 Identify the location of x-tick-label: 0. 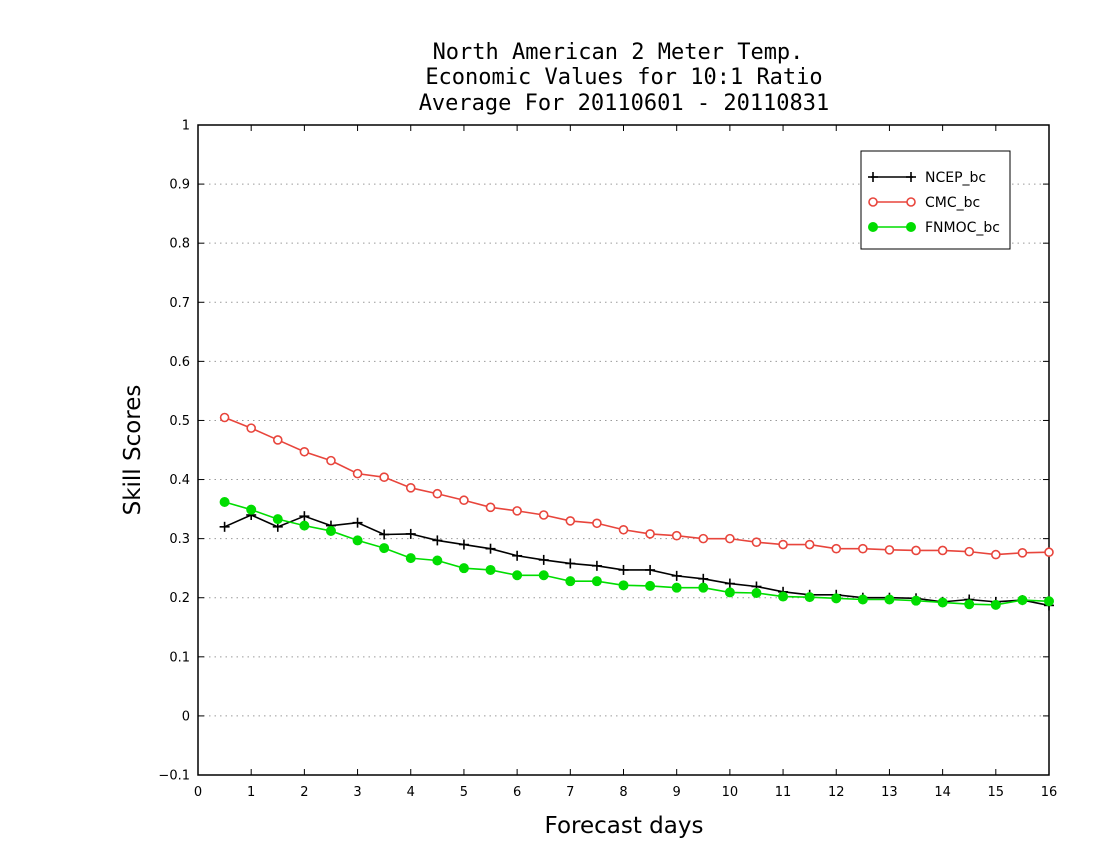
(198, 792).